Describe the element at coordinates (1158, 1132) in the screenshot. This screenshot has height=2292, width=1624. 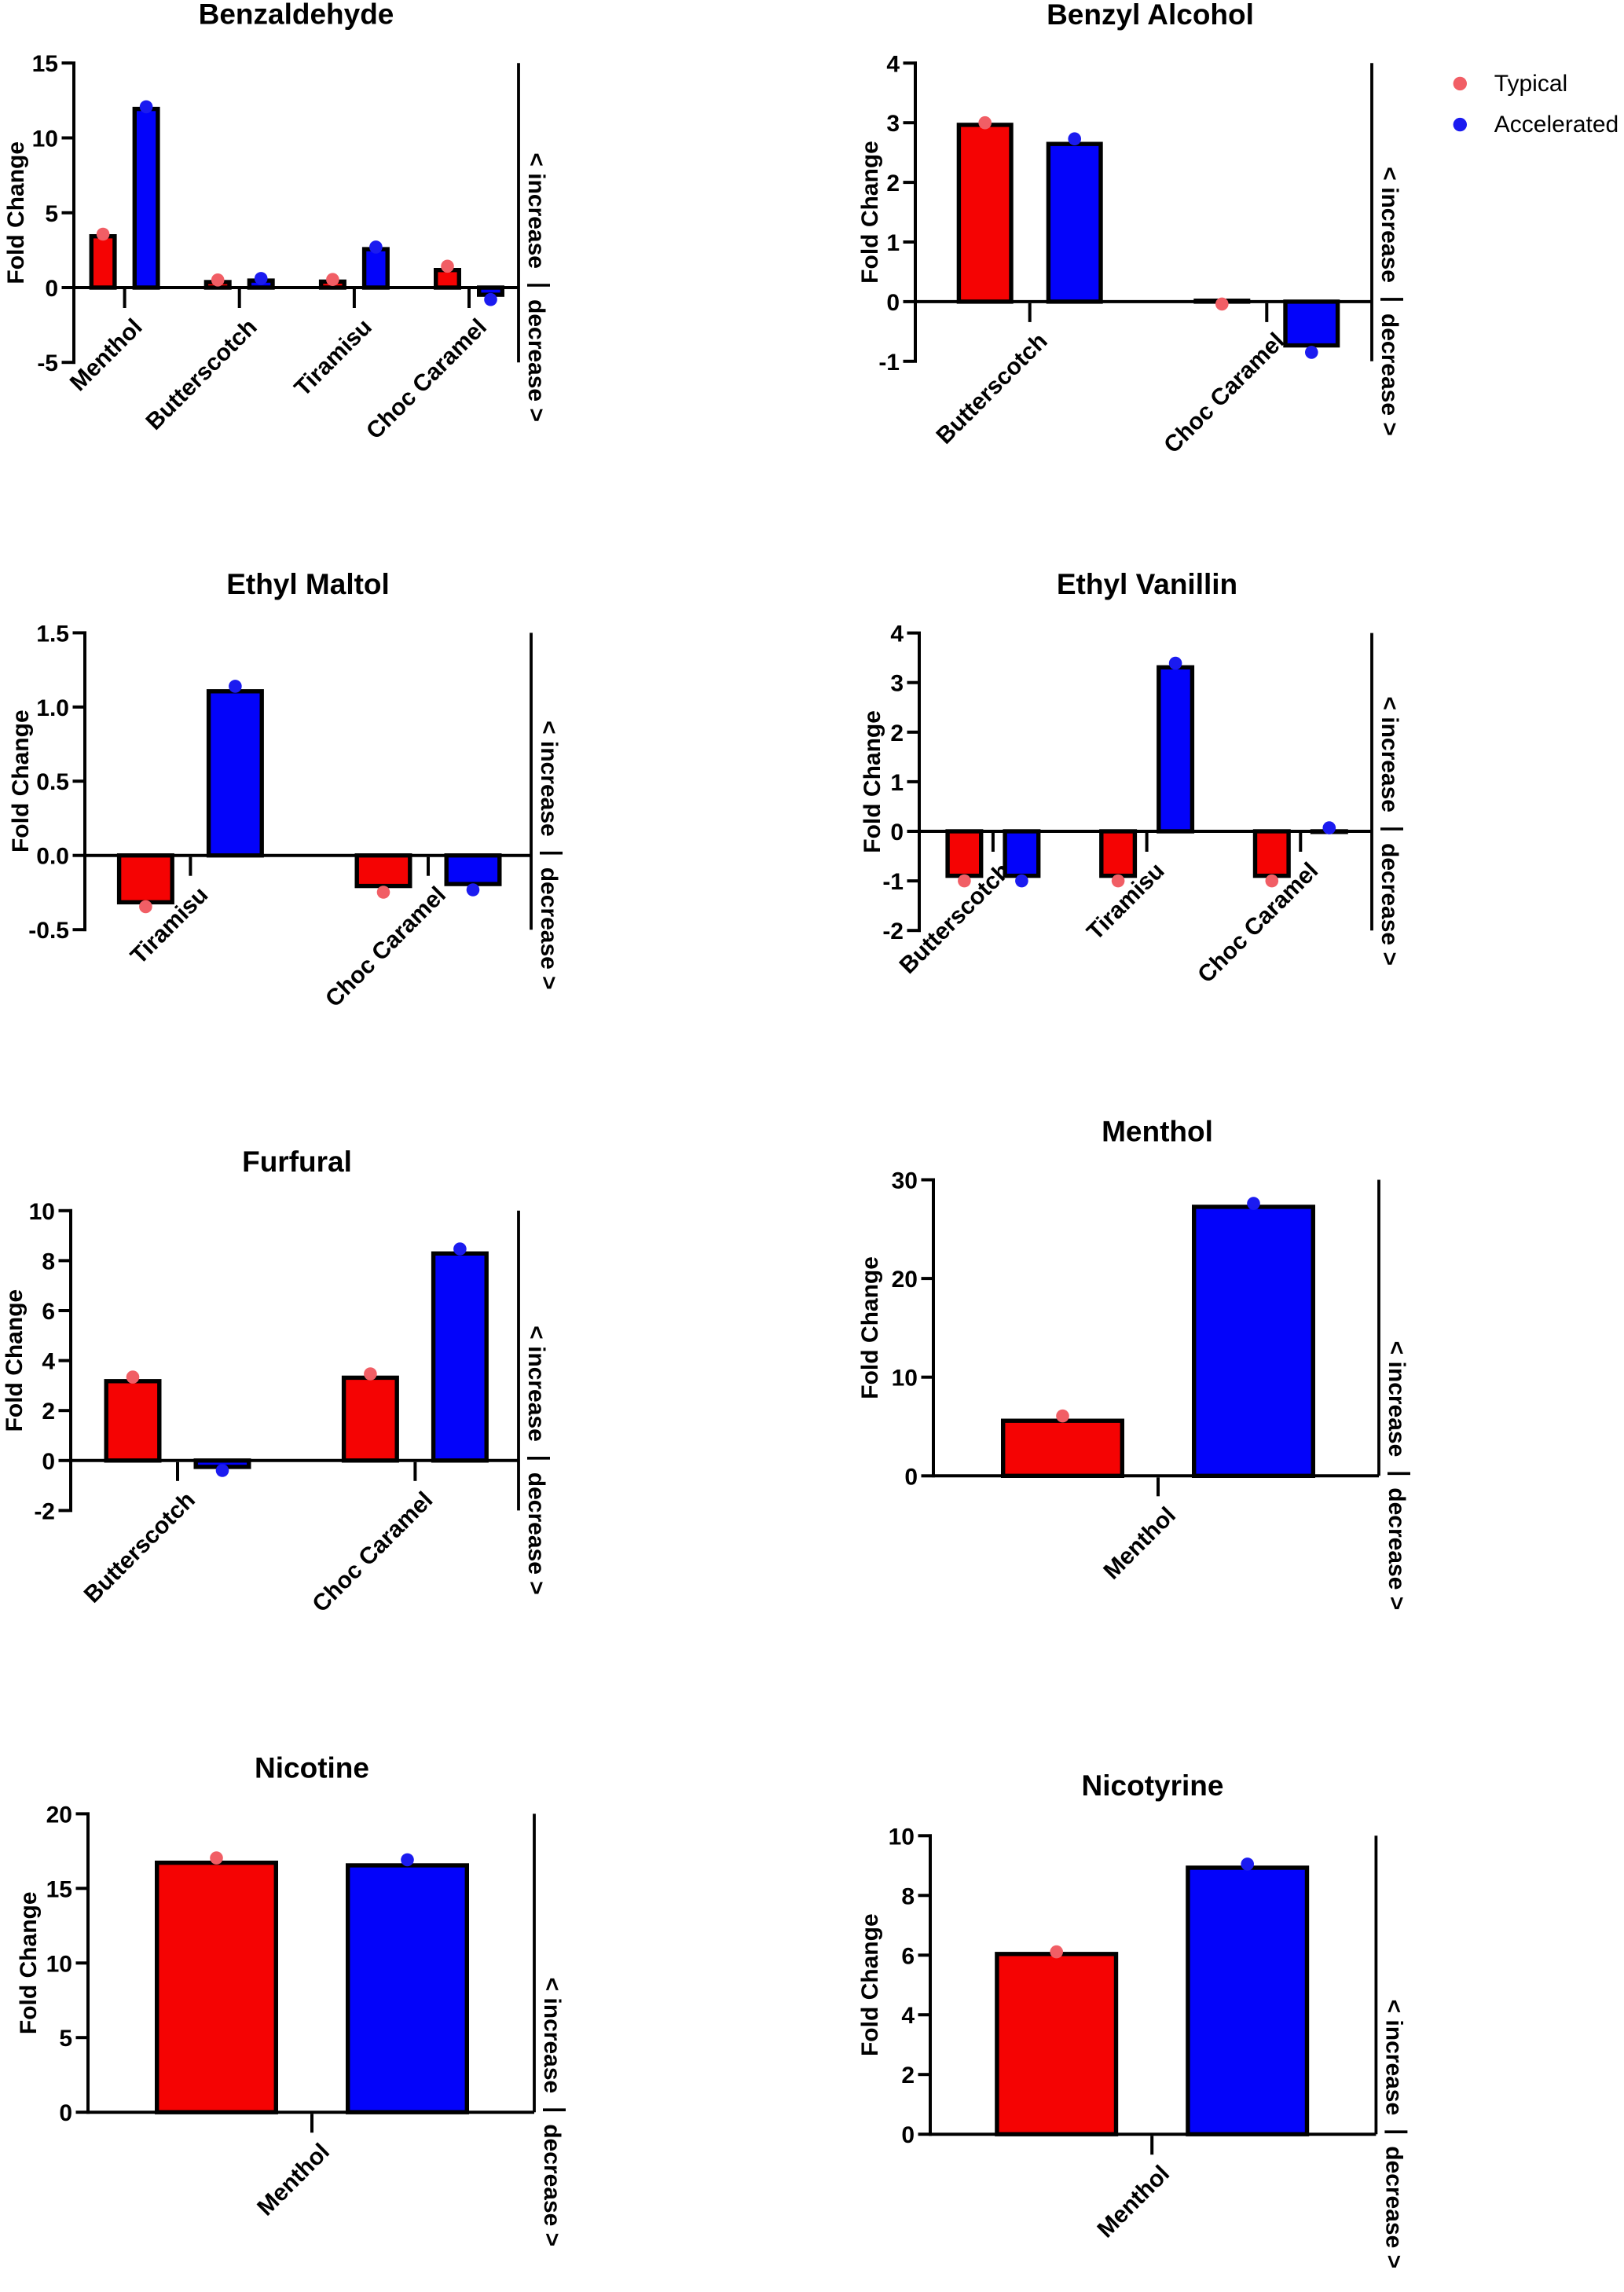
I see `svg-text: Menthol` at that location.